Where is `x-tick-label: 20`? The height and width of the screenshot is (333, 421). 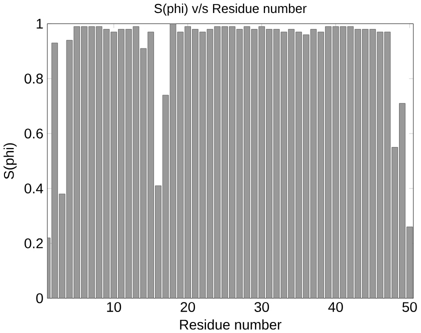 x-tick-label: 20 is located at coordinates (188, 307).